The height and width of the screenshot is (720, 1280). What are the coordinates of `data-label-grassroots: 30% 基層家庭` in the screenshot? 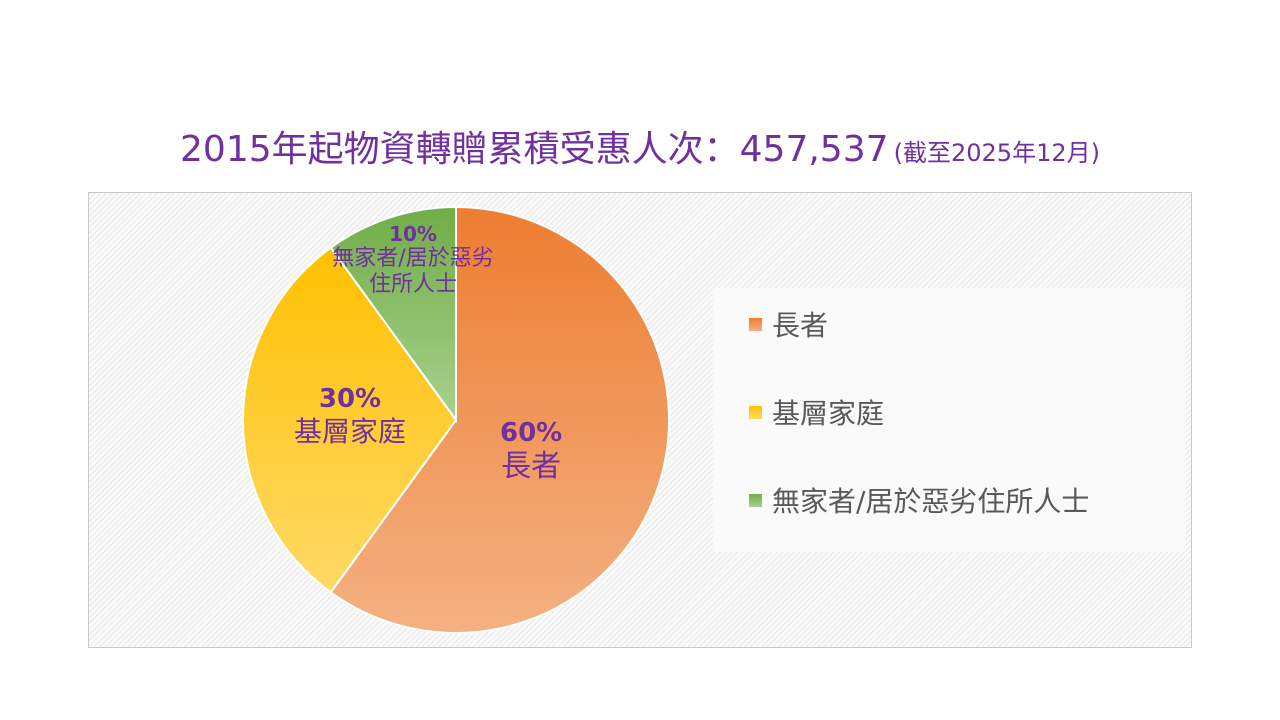 It's located at (350, 416).